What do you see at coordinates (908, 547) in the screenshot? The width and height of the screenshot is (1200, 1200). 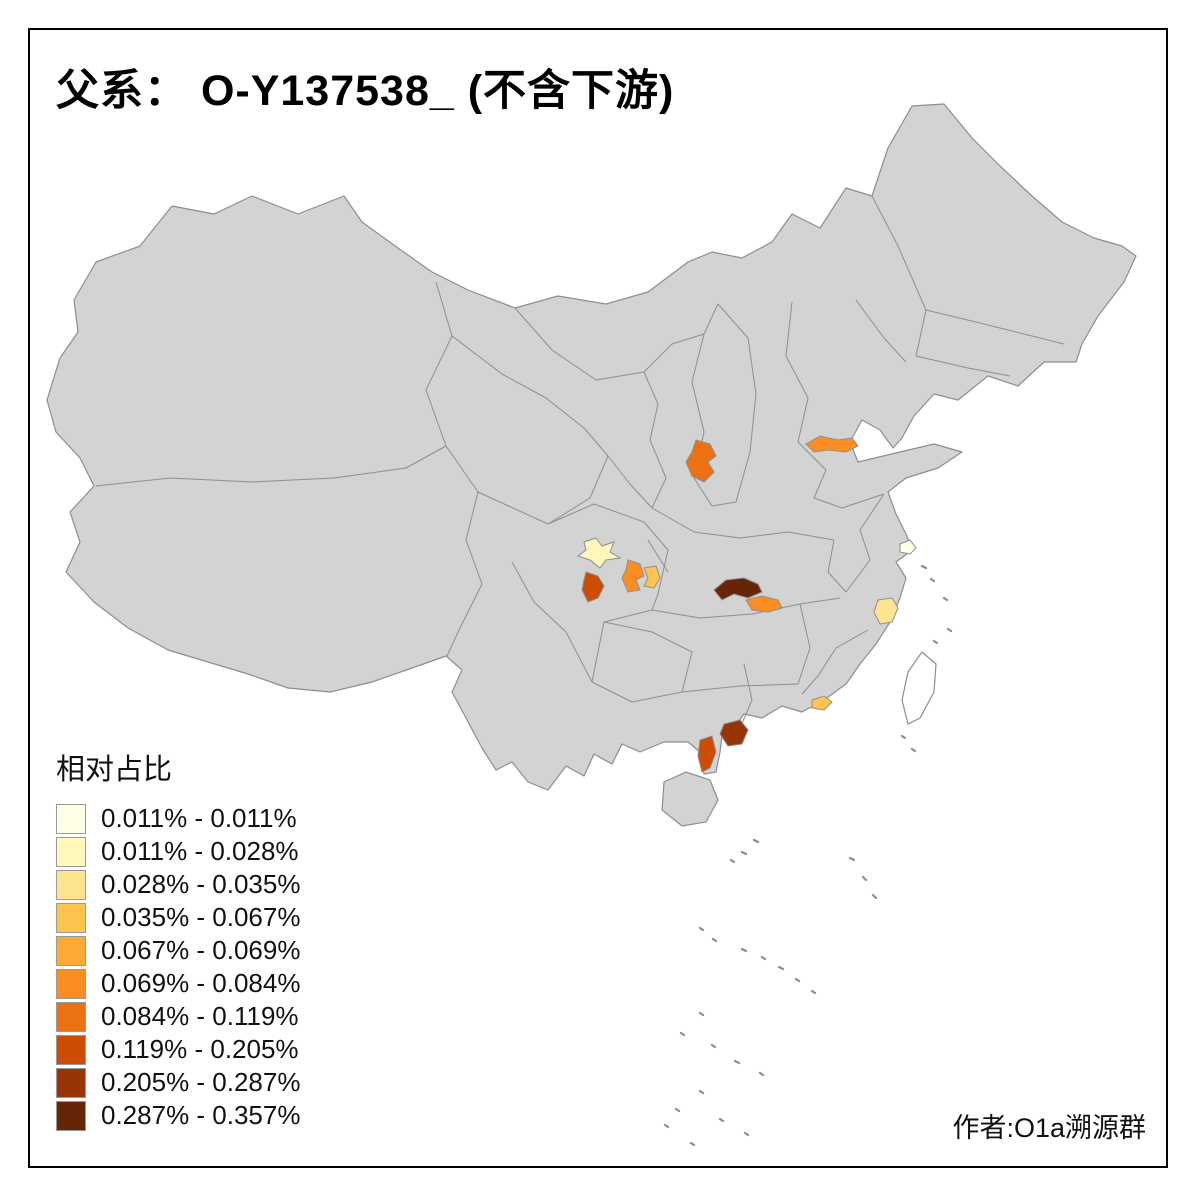 I see `highlight-shanghai` at bounding box center [908, 547].